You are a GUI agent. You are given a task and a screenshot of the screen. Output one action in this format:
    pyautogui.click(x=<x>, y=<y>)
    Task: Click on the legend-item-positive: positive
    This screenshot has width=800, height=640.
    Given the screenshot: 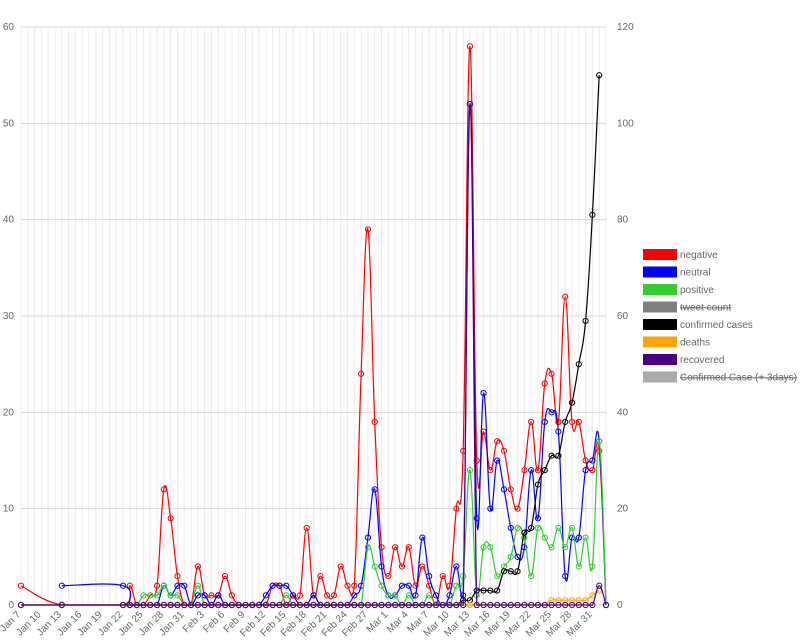 What is the action you would take?
    pyautogui.click(x=678, y=290)
    